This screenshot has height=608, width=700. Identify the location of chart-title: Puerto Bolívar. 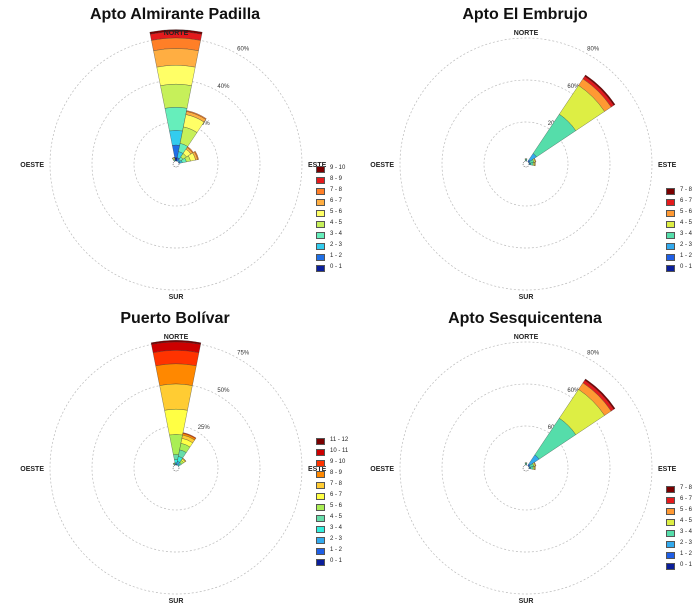
(175, 318).